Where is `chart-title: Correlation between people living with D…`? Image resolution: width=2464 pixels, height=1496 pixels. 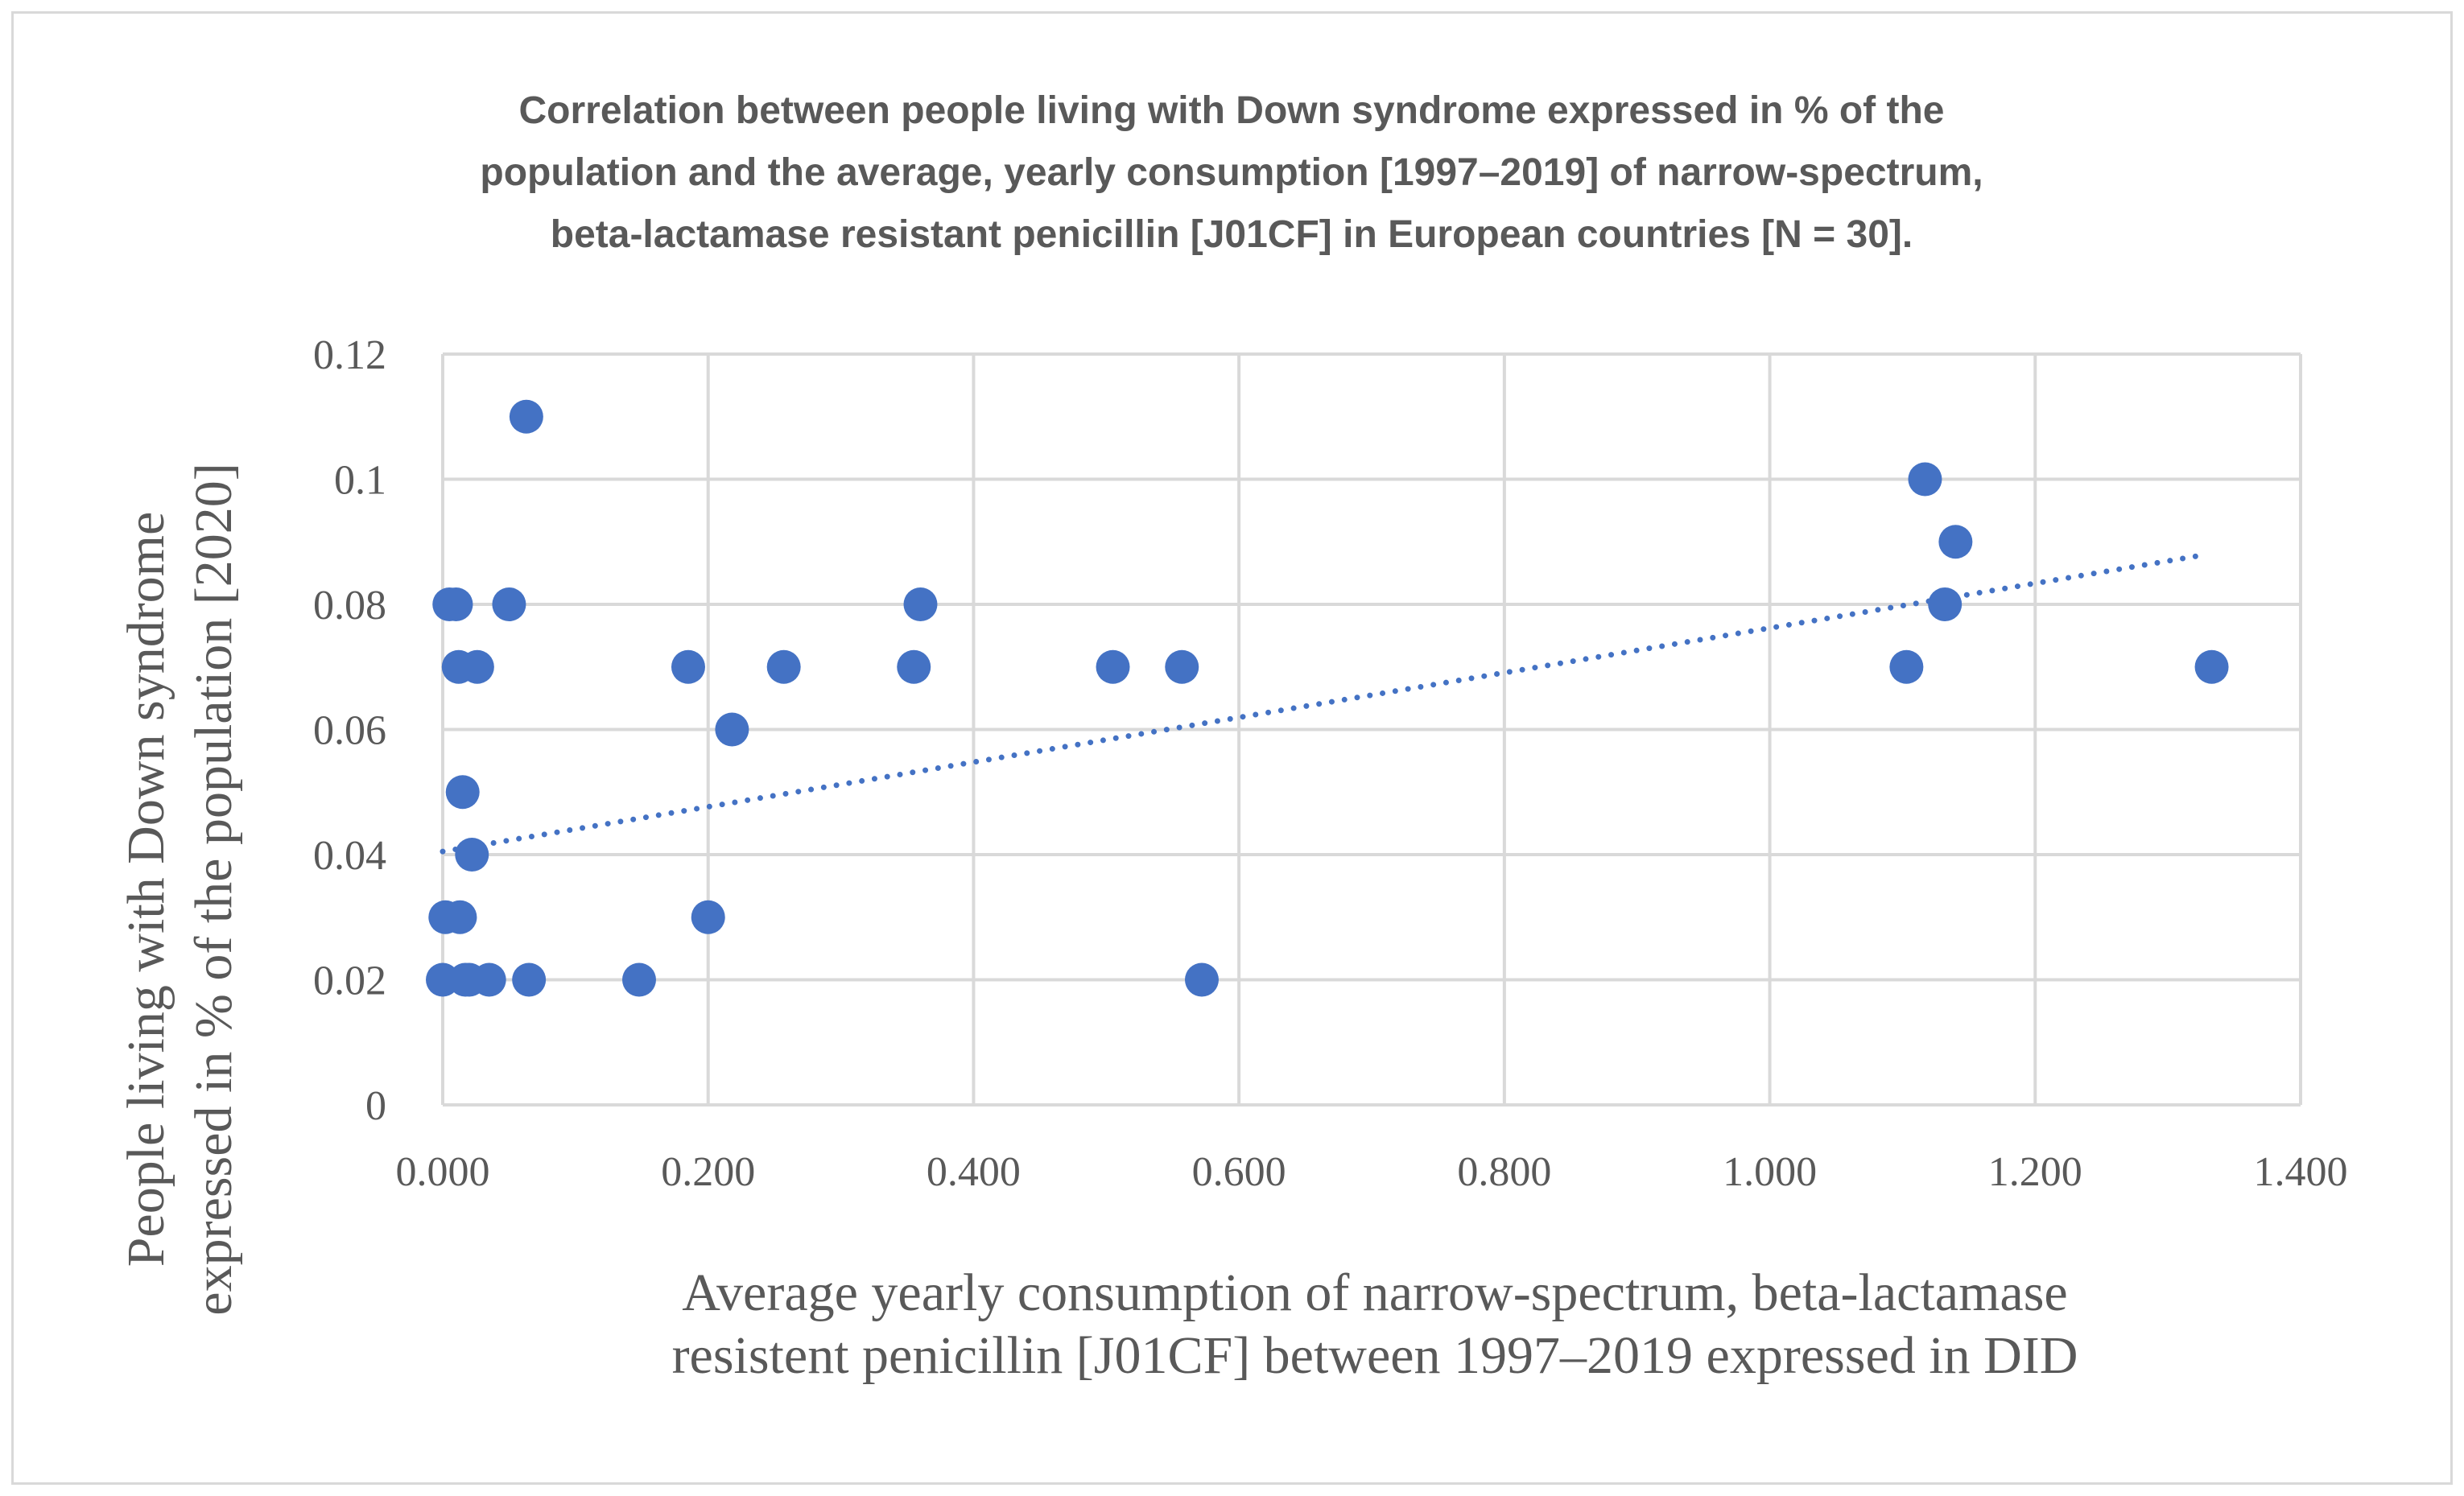 chart-title: Correlation between people living with D… is located at coordinates (1231, 172).